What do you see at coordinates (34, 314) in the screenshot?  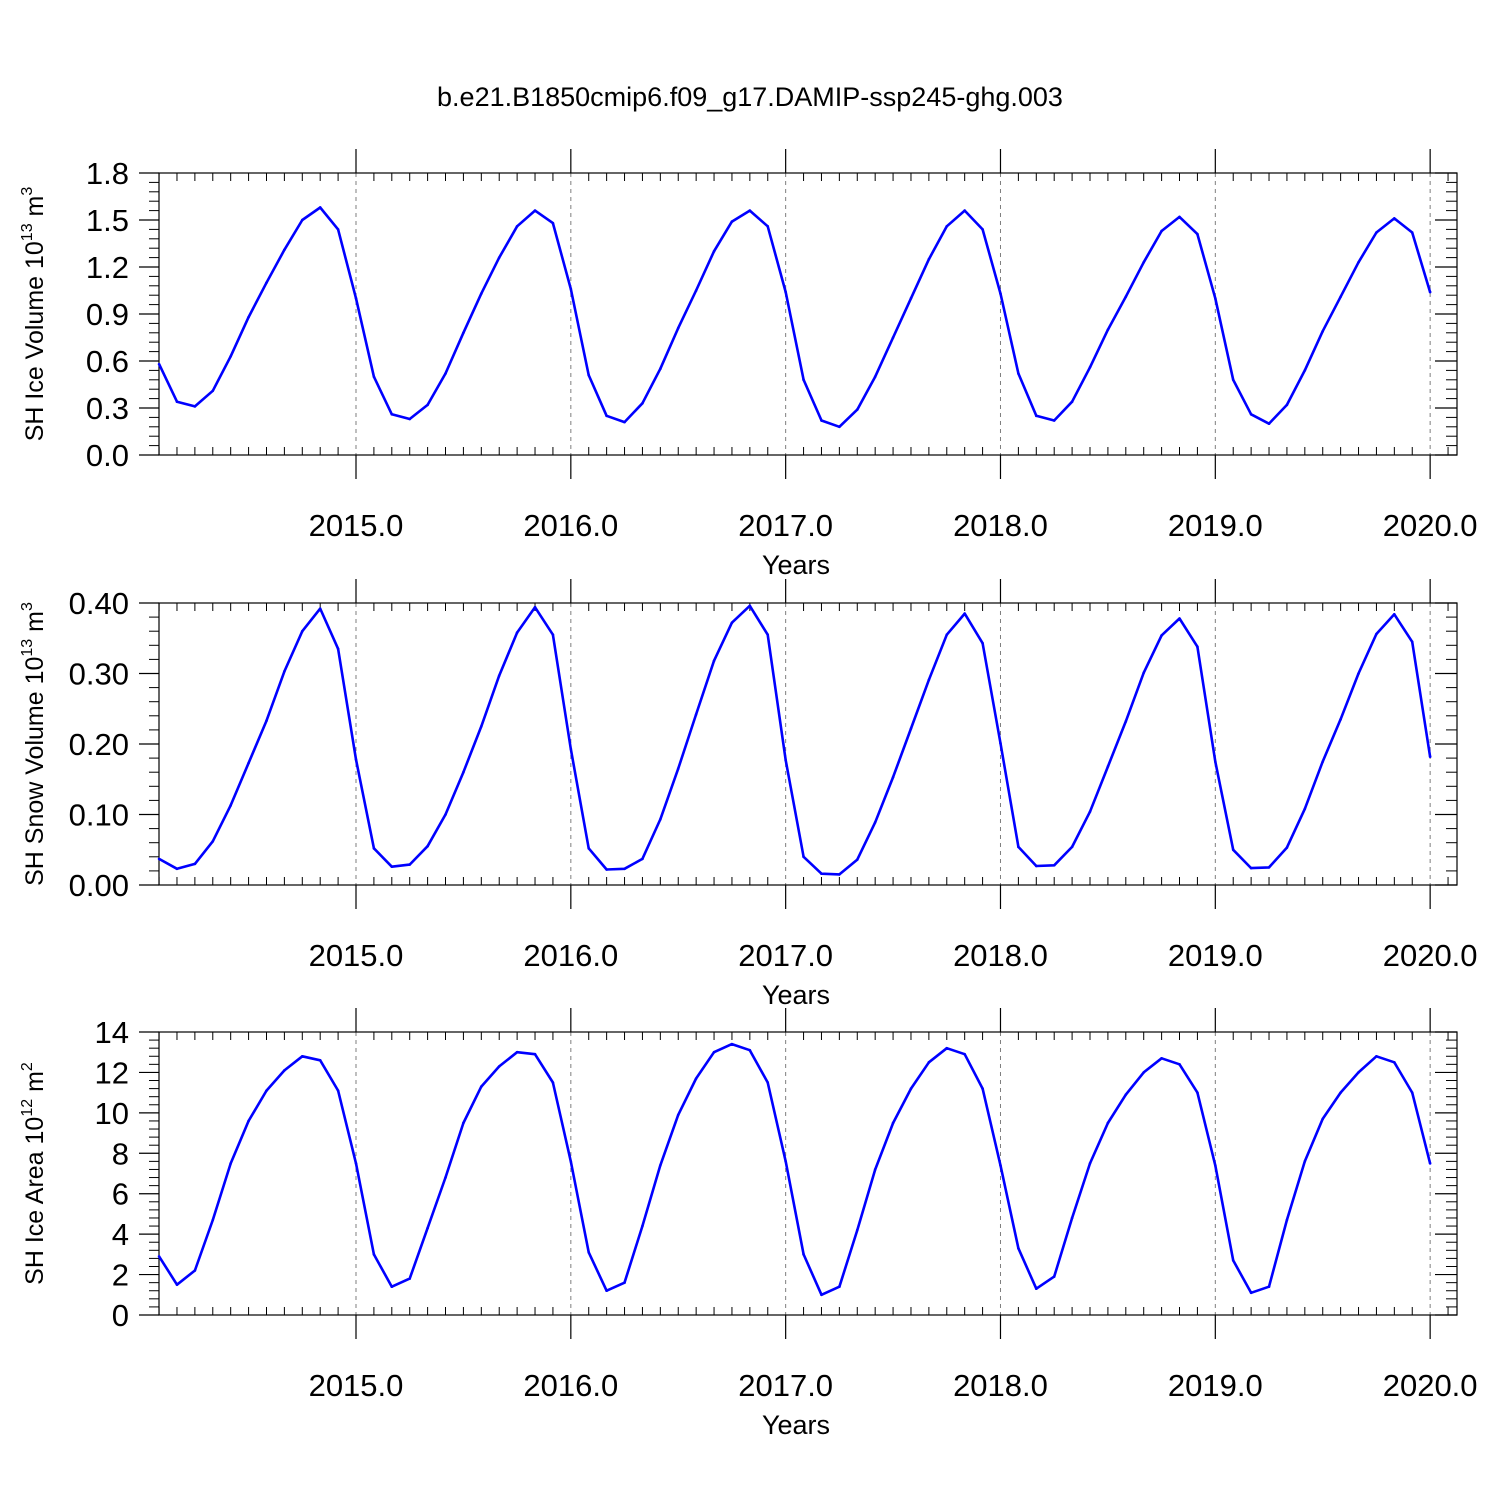 I see `y-axis-label: SH Ice Volume 1013 m3` at bounding box center [34, 314].